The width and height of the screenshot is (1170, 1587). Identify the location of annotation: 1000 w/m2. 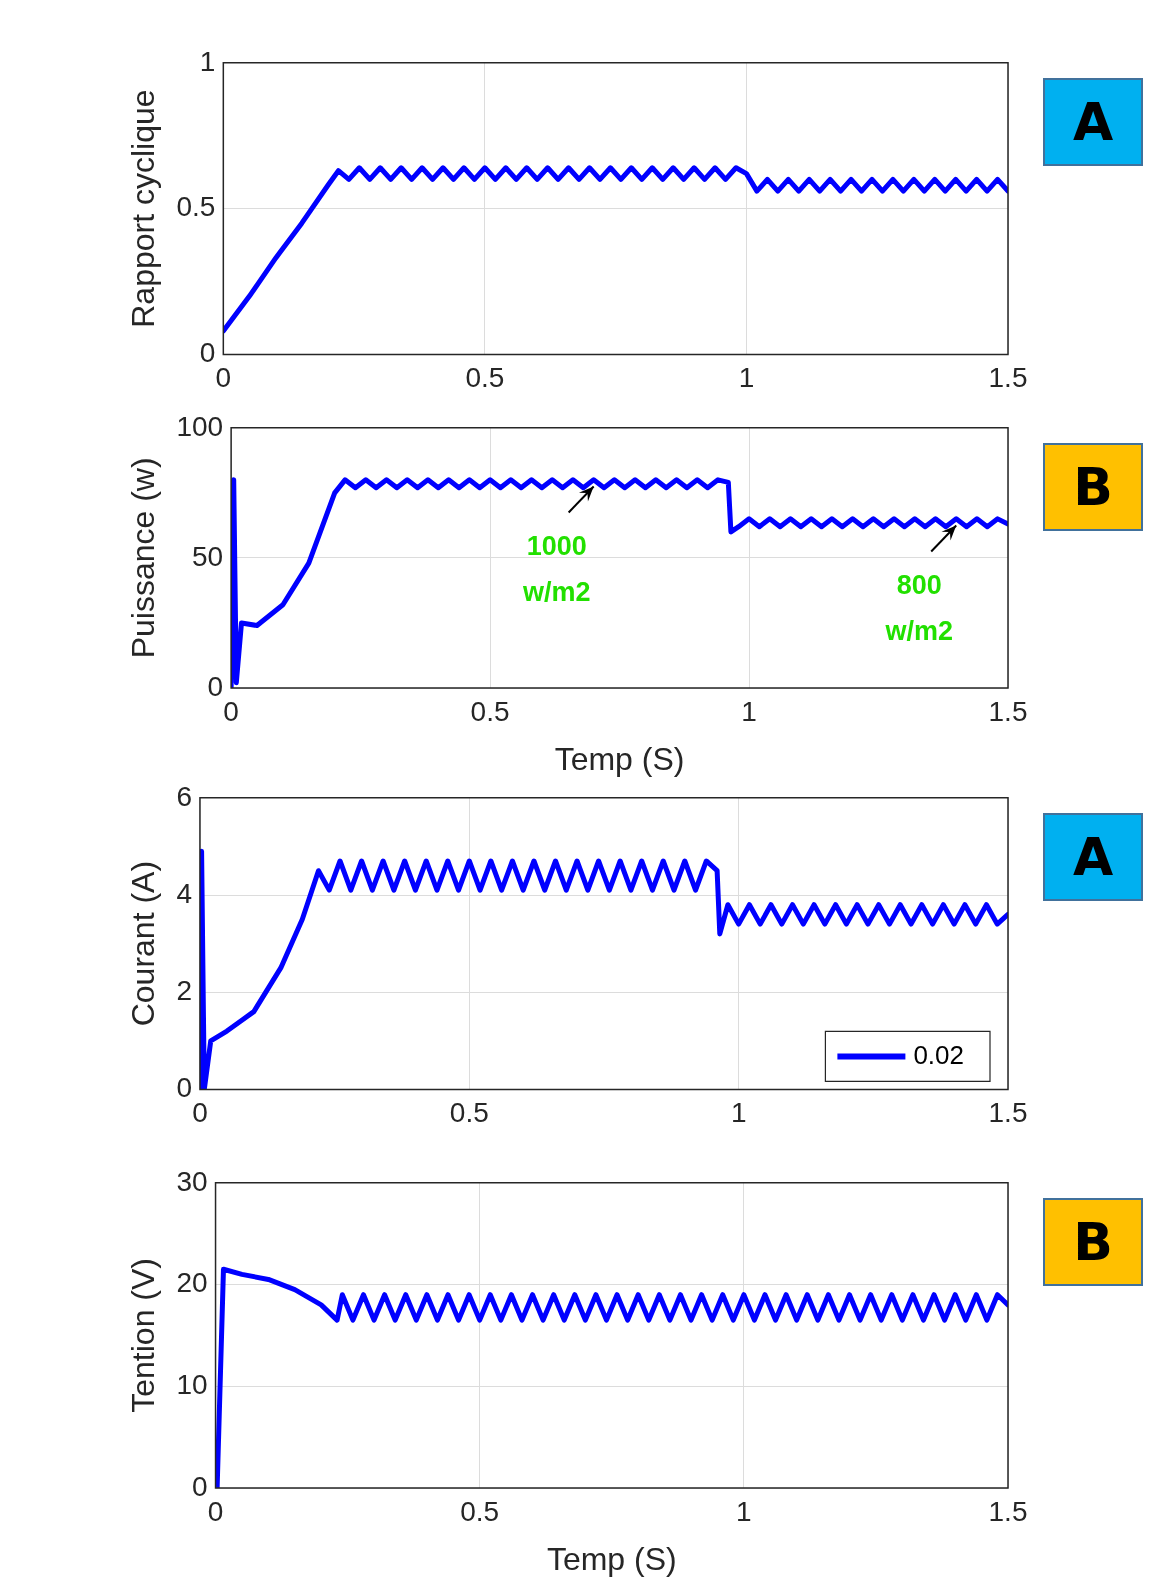
(556, 569).